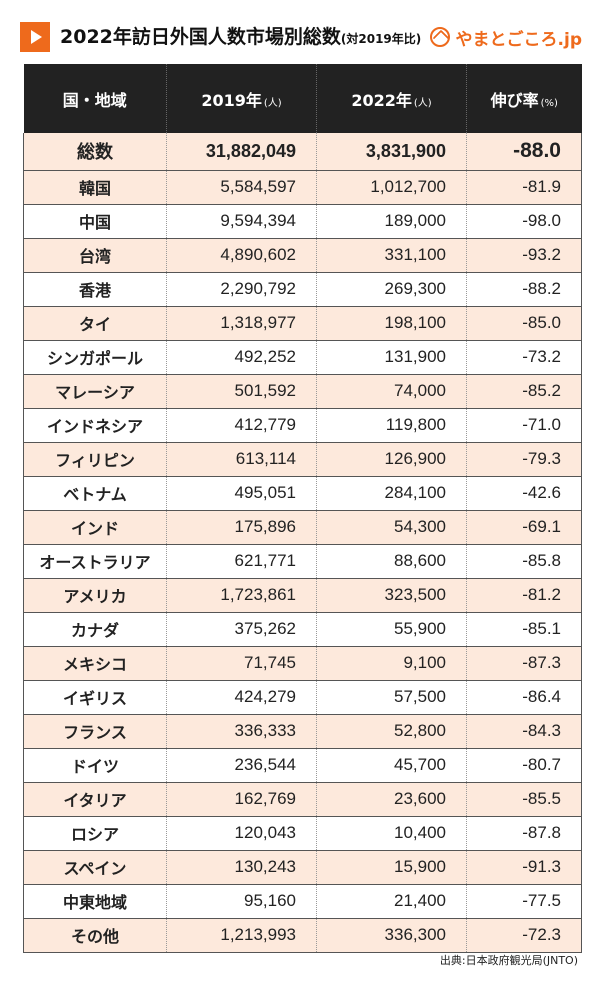 This screenshot has width=600, height=982. Describe the element at coordinates (524, 289) in the screenshot. I see `growth-rate-cell: -88.2` at that location.